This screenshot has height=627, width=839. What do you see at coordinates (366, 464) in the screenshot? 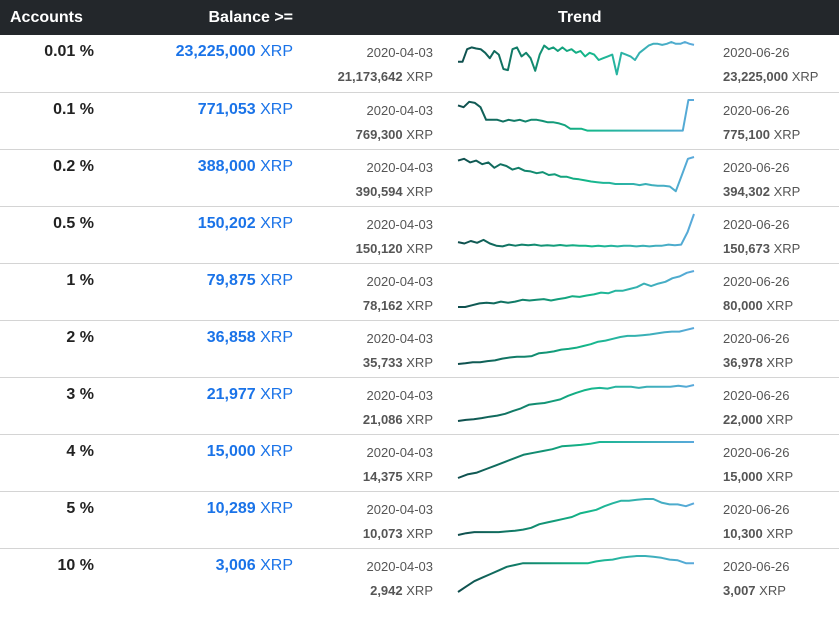
I see `start-block: 2020-04-03 14,375 XRP` at bounding box center [366, 464].